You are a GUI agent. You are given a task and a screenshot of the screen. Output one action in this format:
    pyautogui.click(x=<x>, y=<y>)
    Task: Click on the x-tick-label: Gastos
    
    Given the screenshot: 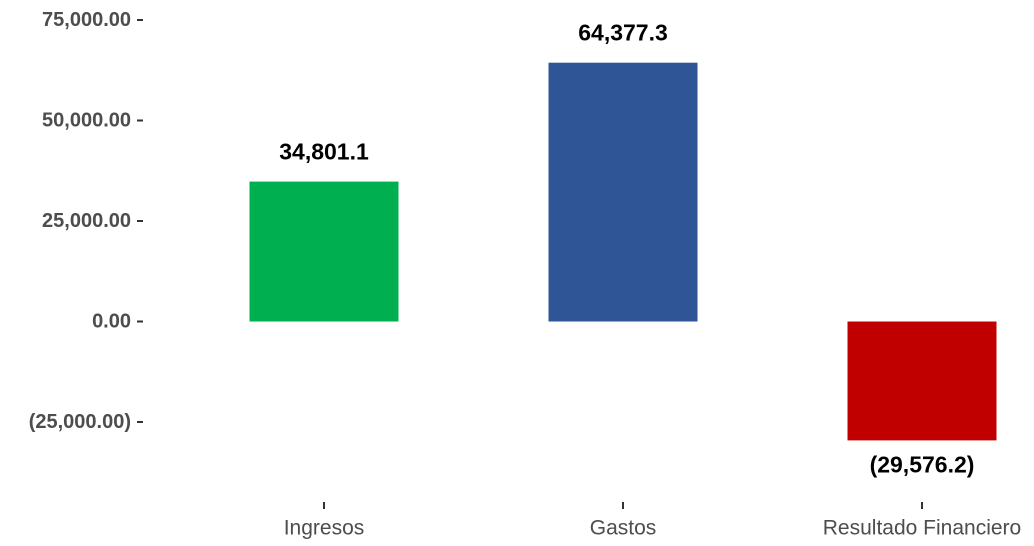 What is the action you would take?
    pyautogui.click(x=623, y=528)
    